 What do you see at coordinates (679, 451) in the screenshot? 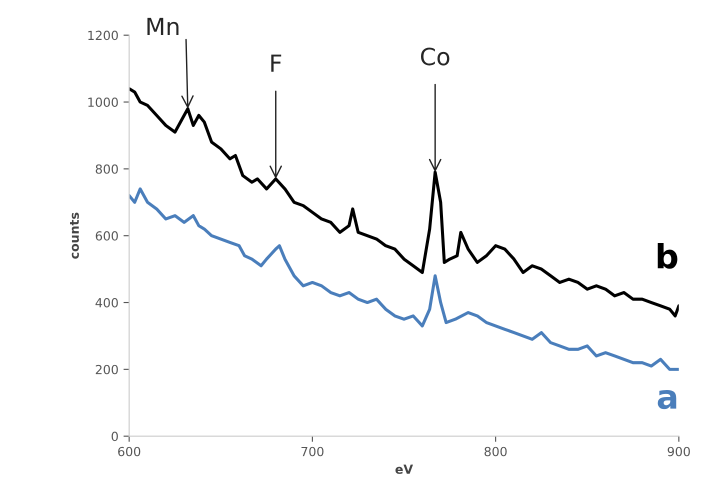
I see `x-tick-label: 900` at bounding box center [679, 451].